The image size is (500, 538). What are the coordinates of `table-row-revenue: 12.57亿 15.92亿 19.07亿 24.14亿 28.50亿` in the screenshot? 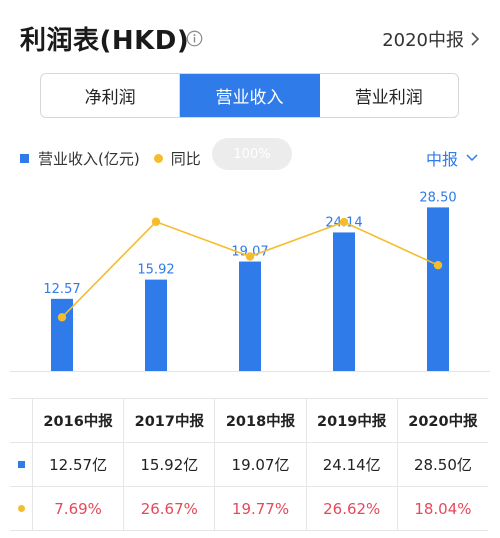 It's located at (249, 465).